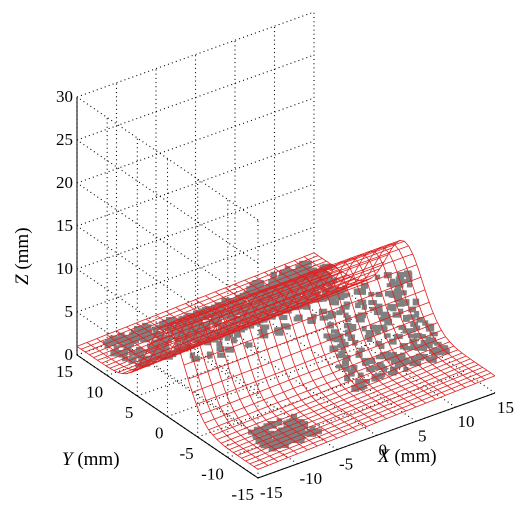 This screenshot has height=510, width=519. I want to click on z-tick-label: 0, so click(69, 354).